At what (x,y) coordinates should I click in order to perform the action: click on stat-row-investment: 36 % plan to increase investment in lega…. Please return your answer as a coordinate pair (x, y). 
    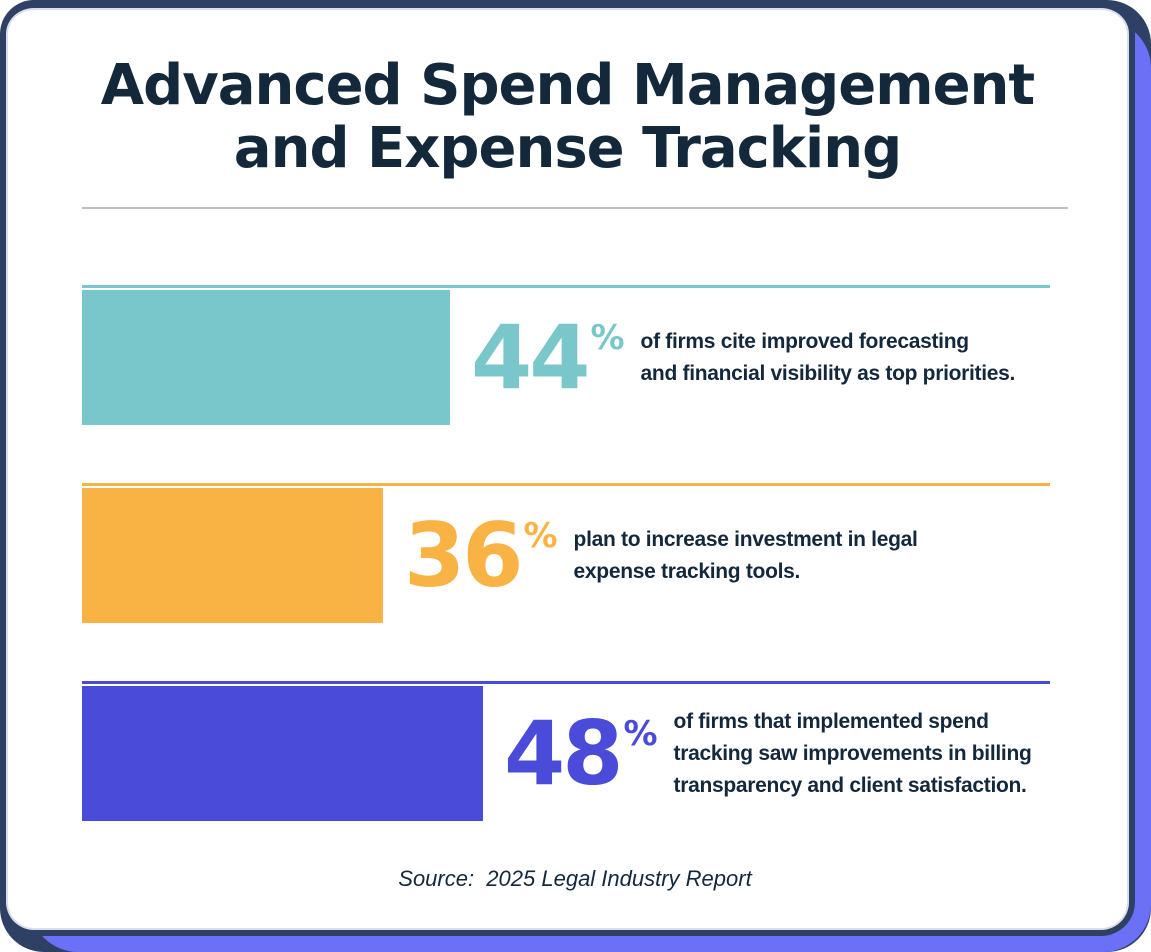
    Looking at the image, I should click on (566, 553).